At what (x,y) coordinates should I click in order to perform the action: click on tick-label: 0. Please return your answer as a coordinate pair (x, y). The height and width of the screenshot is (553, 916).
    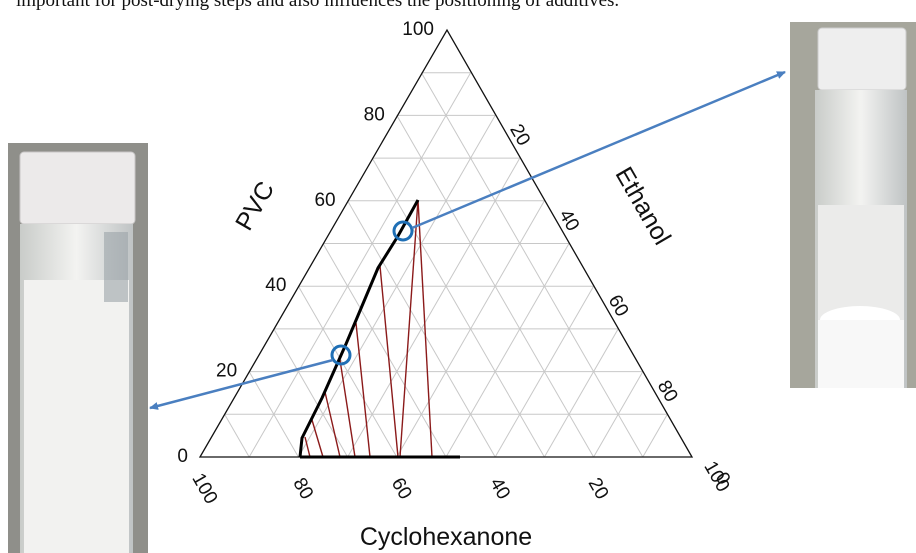
    Looking at the image, I should click on (182, 456).